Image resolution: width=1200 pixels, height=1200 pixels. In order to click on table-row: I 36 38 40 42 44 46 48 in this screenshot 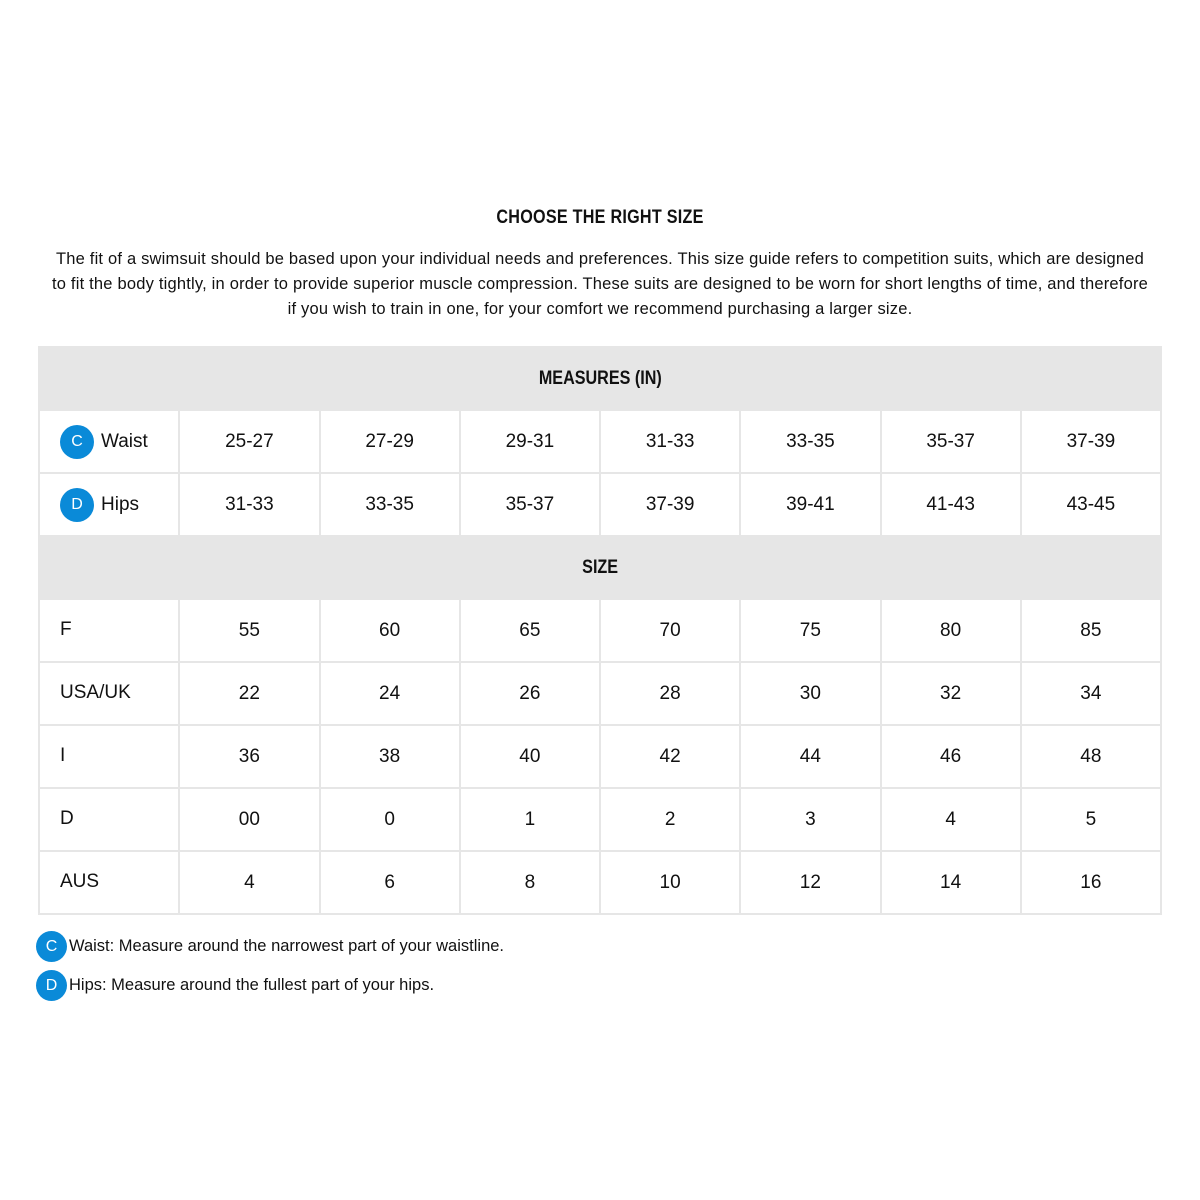, I will do `click(600, 756)`.